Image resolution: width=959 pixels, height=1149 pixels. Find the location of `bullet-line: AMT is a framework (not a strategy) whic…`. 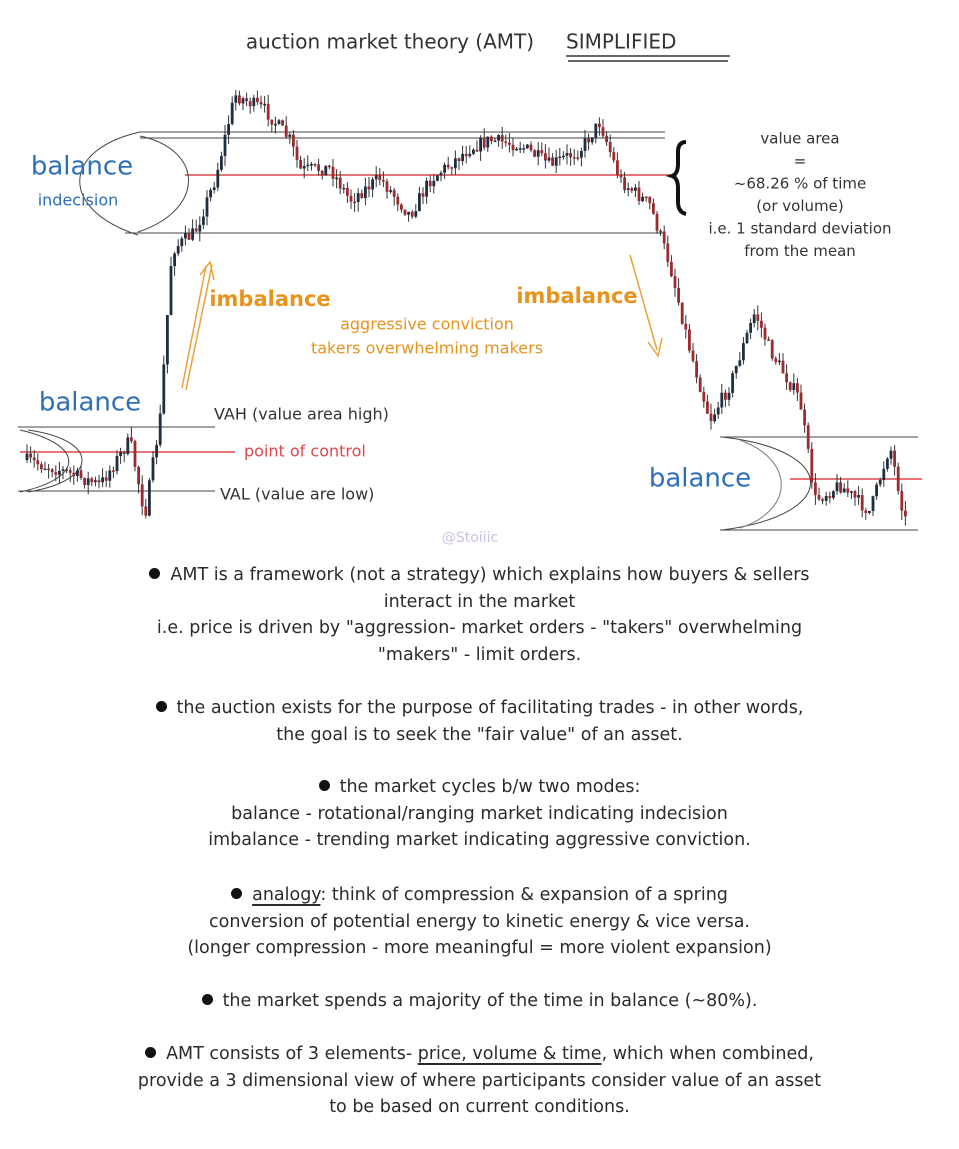

bullet-line: AMT is a framework (not a strategy) whic… is located at coordinates (479, 575).